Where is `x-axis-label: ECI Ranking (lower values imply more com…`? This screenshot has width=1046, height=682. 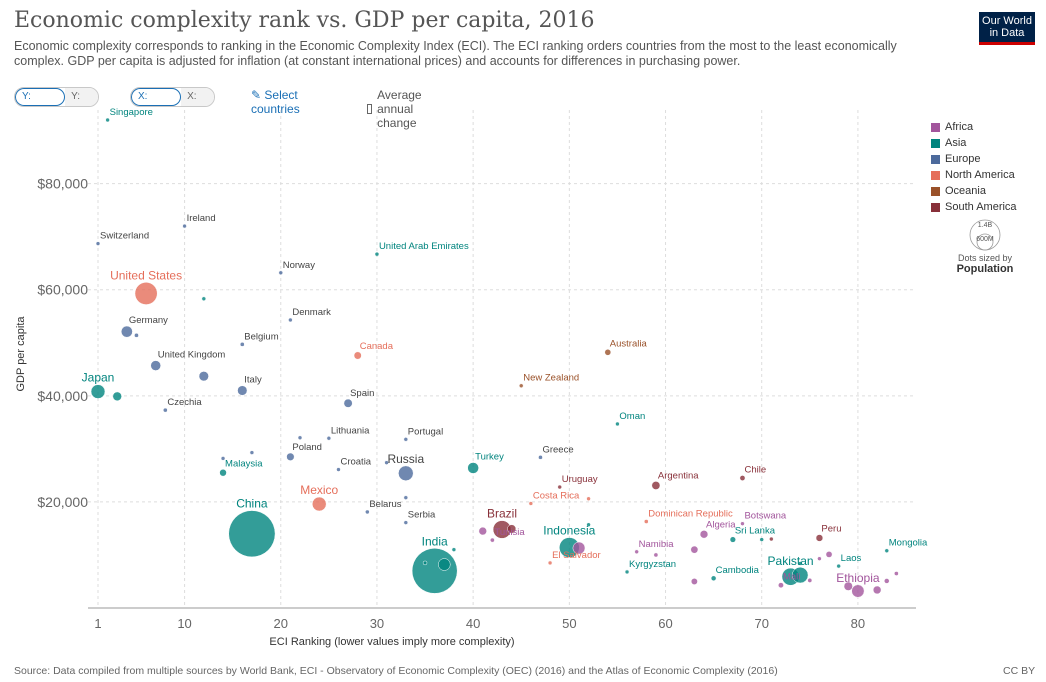
x-axis-label: ECI Ranking (lower values imply more com… is located at coordinates (391, 642).